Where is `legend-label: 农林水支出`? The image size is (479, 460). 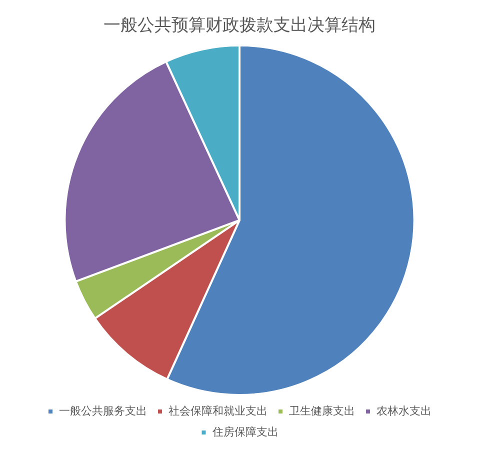 legend-label: 农林水支出 is located at coordinates (404, 411).